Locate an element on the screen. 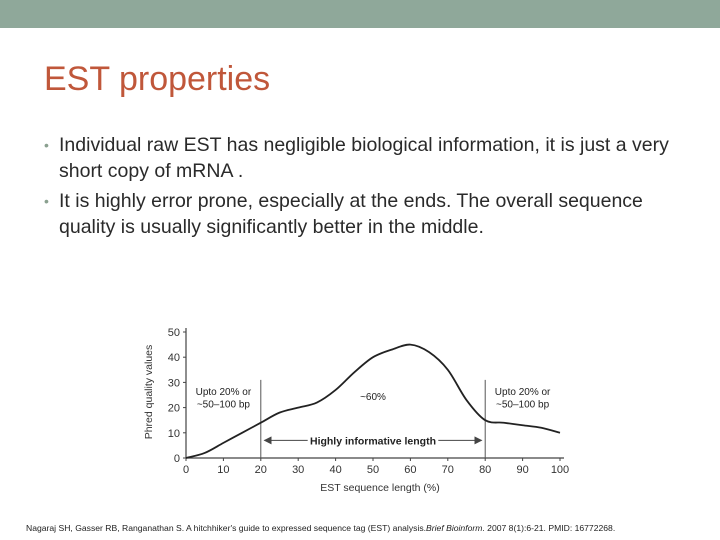  left-annotation-line1: Upto 20% or is located at coordinates (224, 392).